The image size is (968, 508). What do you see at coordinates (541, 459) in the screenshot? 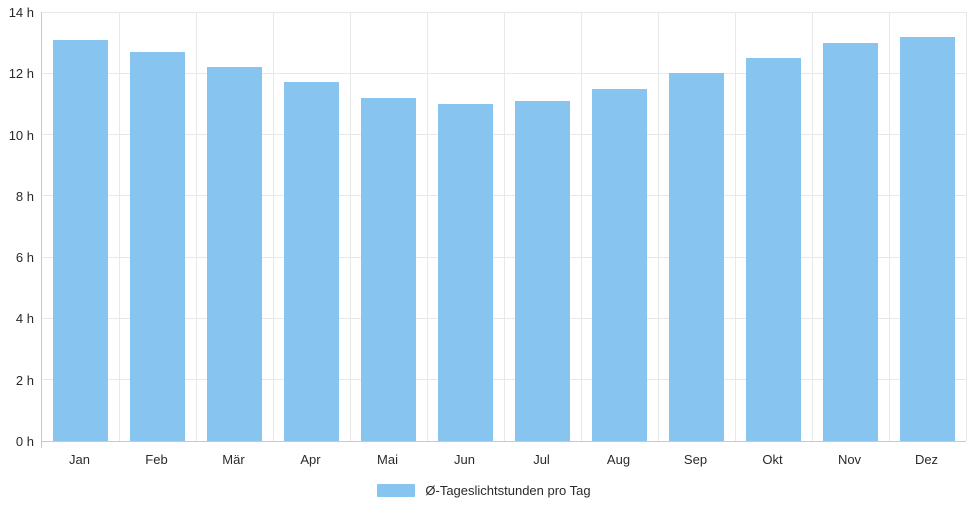
I see `x-tick-label: Jul` at bounding box center [541, 459].